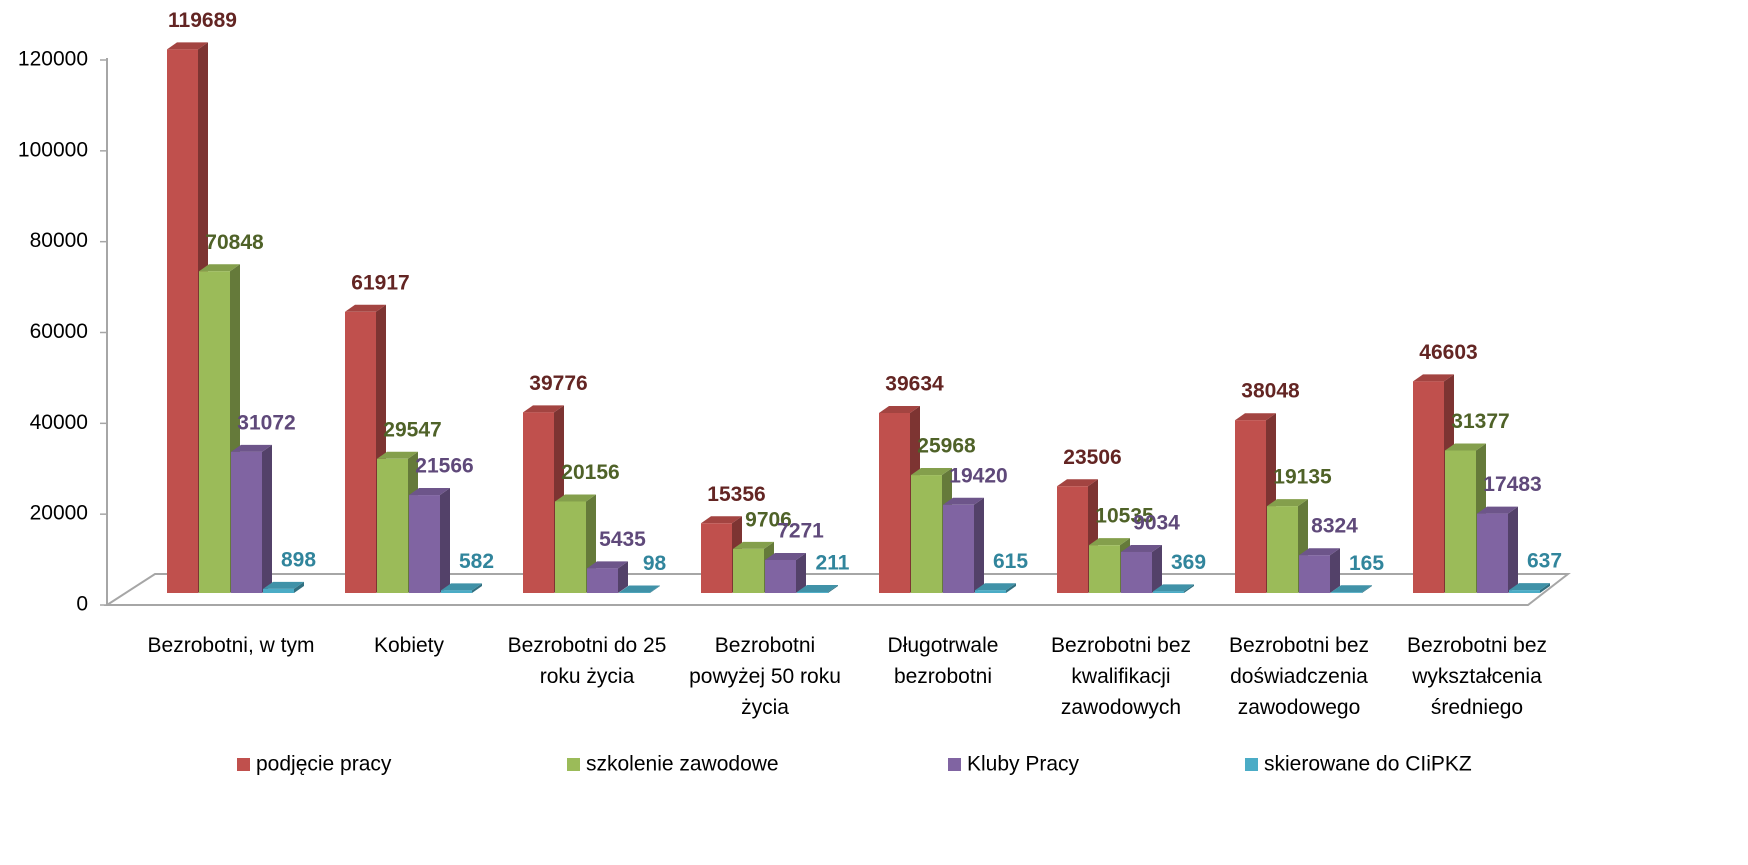 This screenshot has width=1748, height=865. Describe the element at coordinates (1270, 391) in the screenshot. I see `data-label: 38048` at that location.